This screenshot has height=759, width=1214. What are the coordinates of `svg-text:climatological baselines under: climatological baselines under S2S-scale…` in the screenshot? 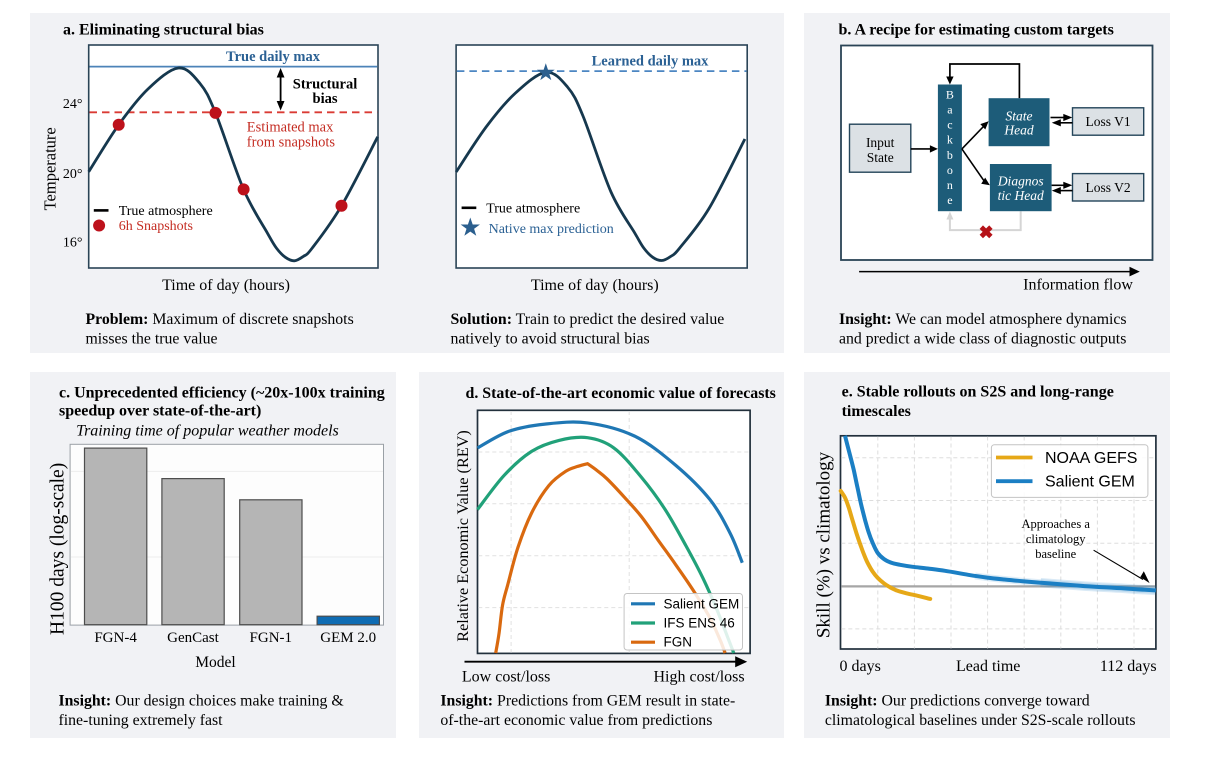 It's located at (980, 720).